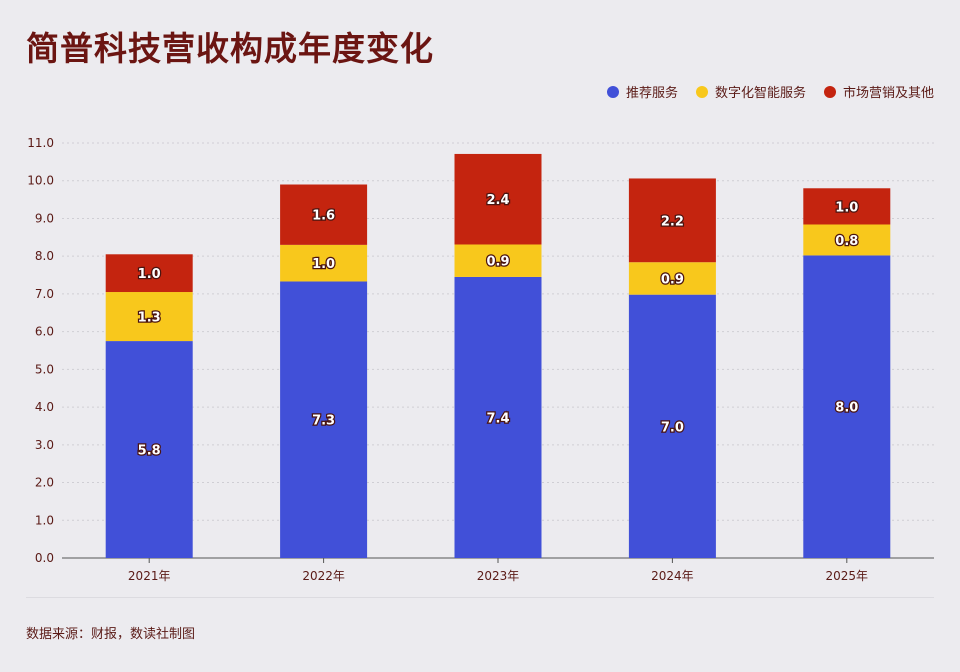 This screenshot has width=960, height=672. Describe the element at coordinates (40, 181) in the screenshot. I see `y-tick-label: 10.0` at that location.